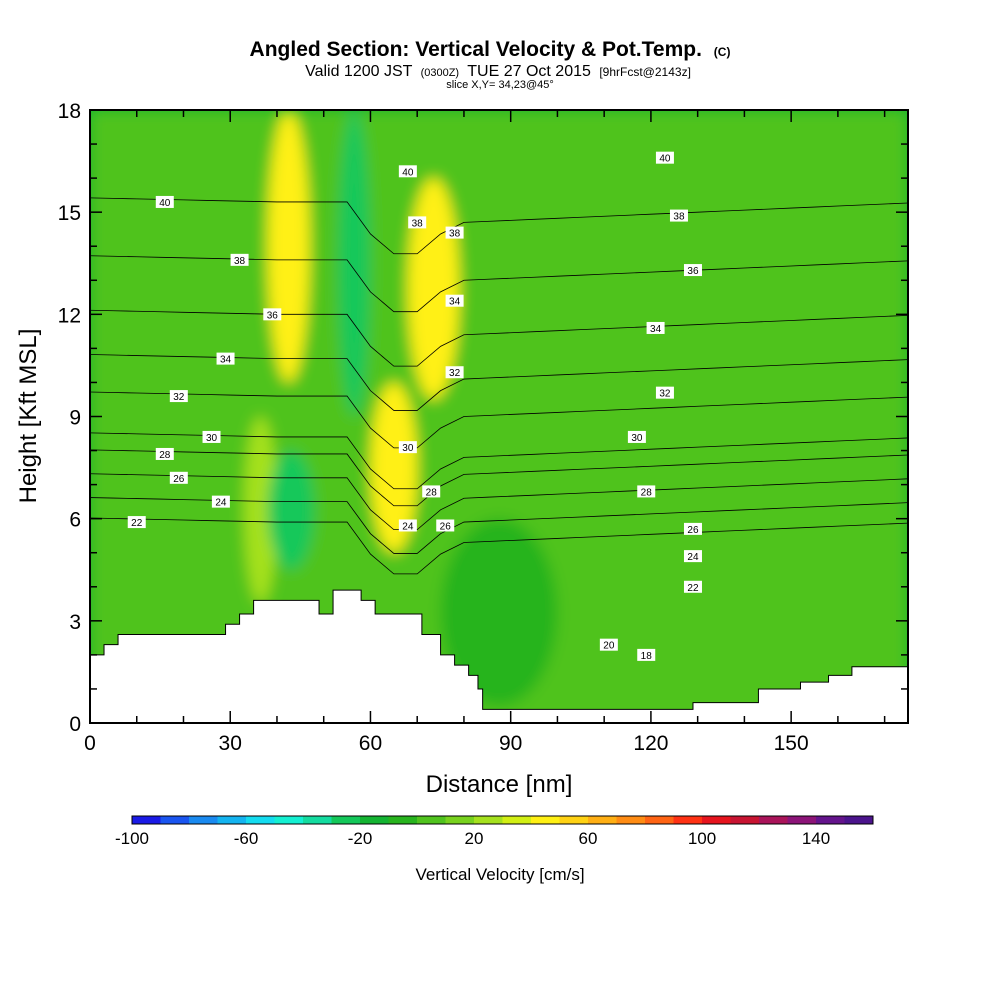  What do you see at coordinates (75, 622) in the screenshot?
I see `y-tick-label: 3` at bounding box center [75, 622].